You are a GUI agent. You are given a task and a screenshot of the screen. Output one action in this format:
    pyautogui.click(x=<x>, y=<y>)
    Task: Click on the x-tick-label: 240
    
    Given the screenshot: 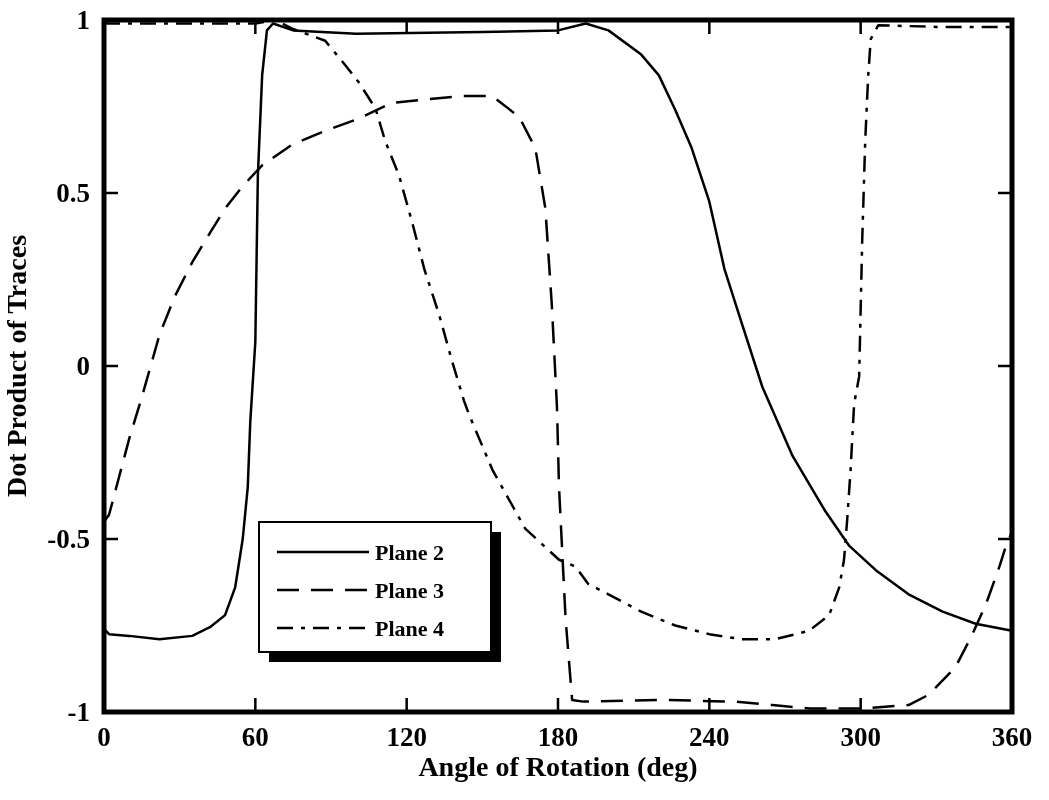 What is the action you would take?
    pyautogui.click(x=709, y=737)
    